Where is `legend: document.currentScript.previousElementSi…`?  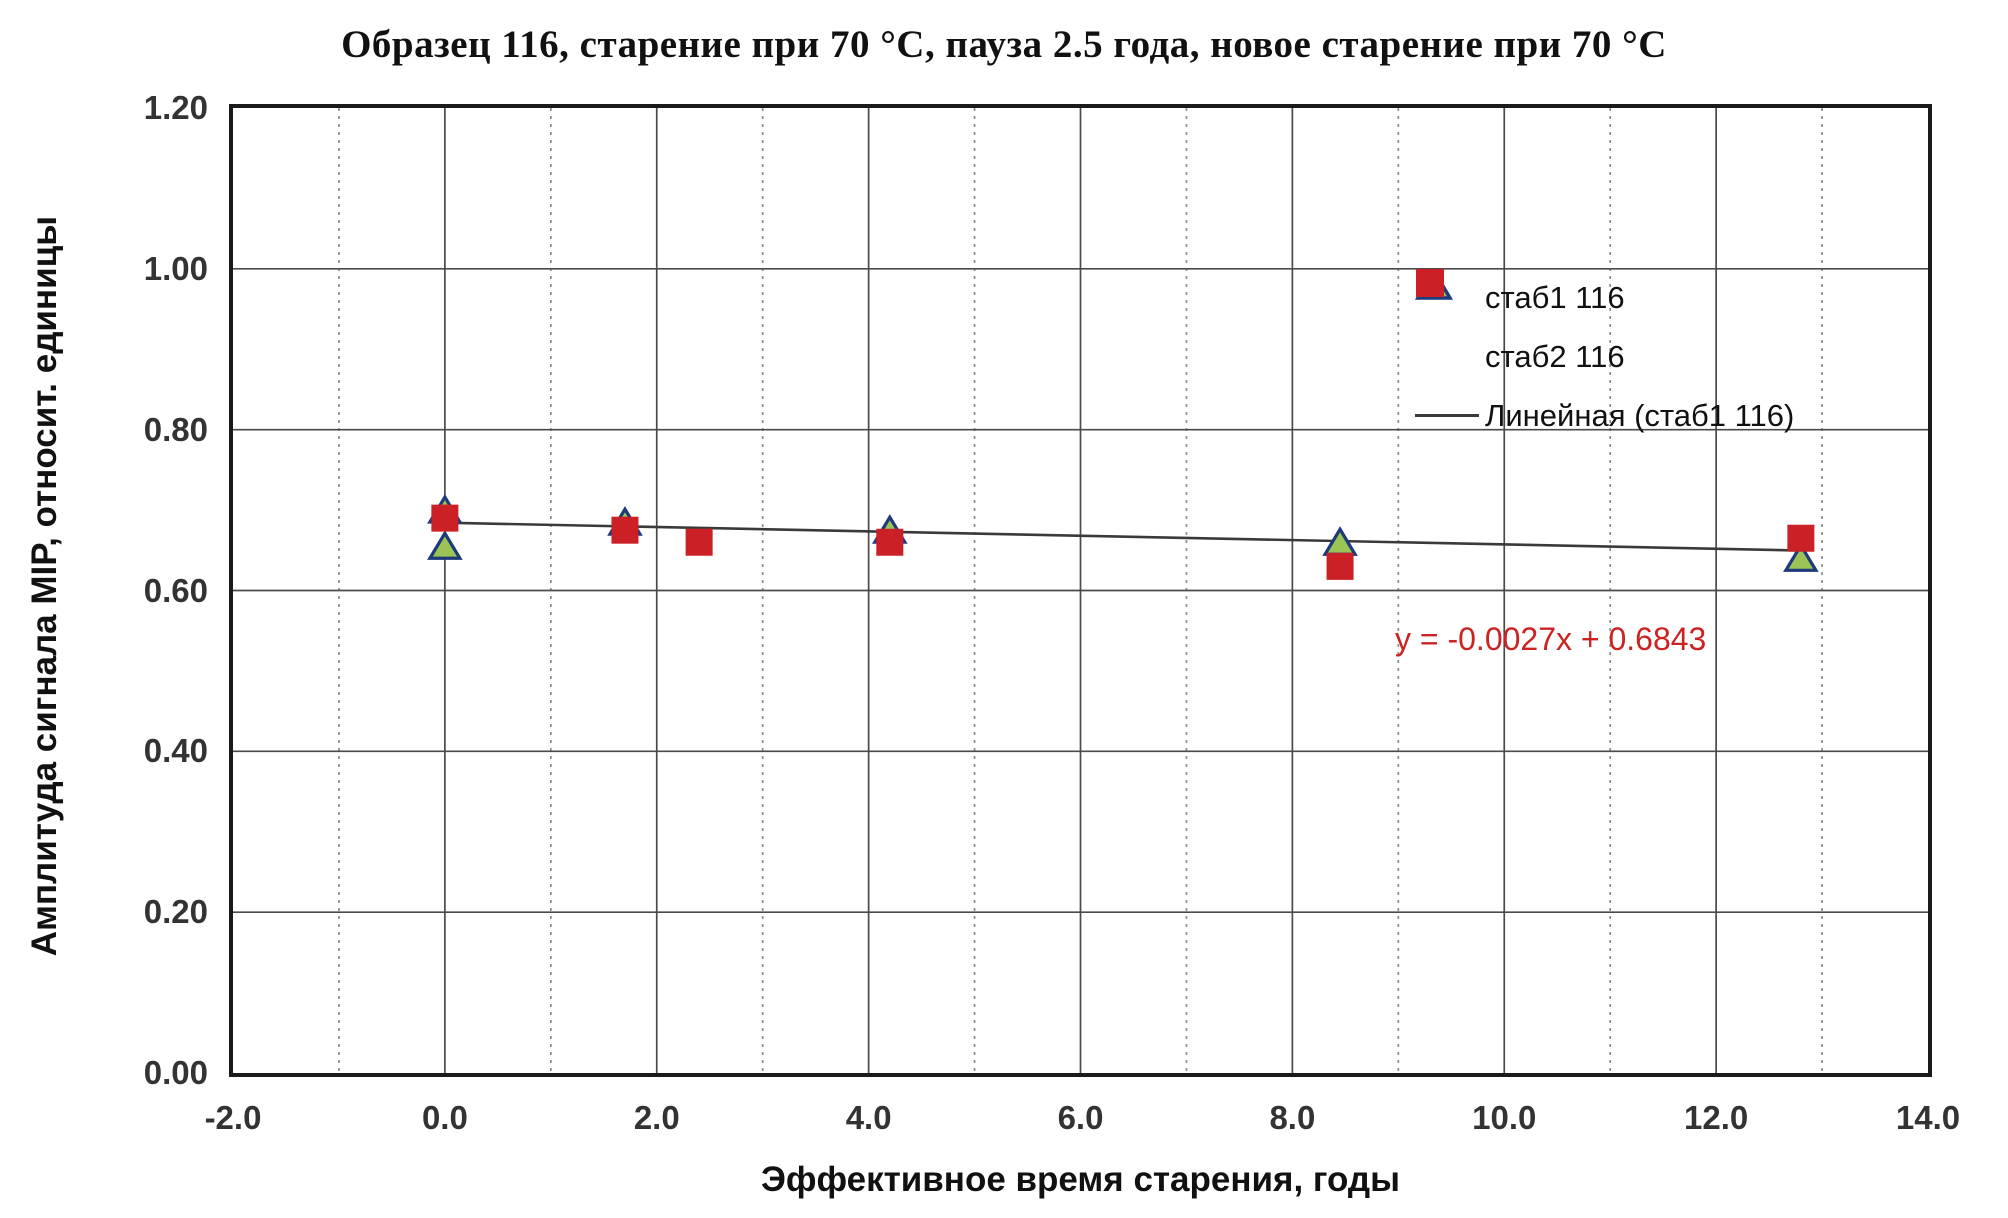 legend: document.currentScript.previousElementSi… is located at coordinates (1604, 356).